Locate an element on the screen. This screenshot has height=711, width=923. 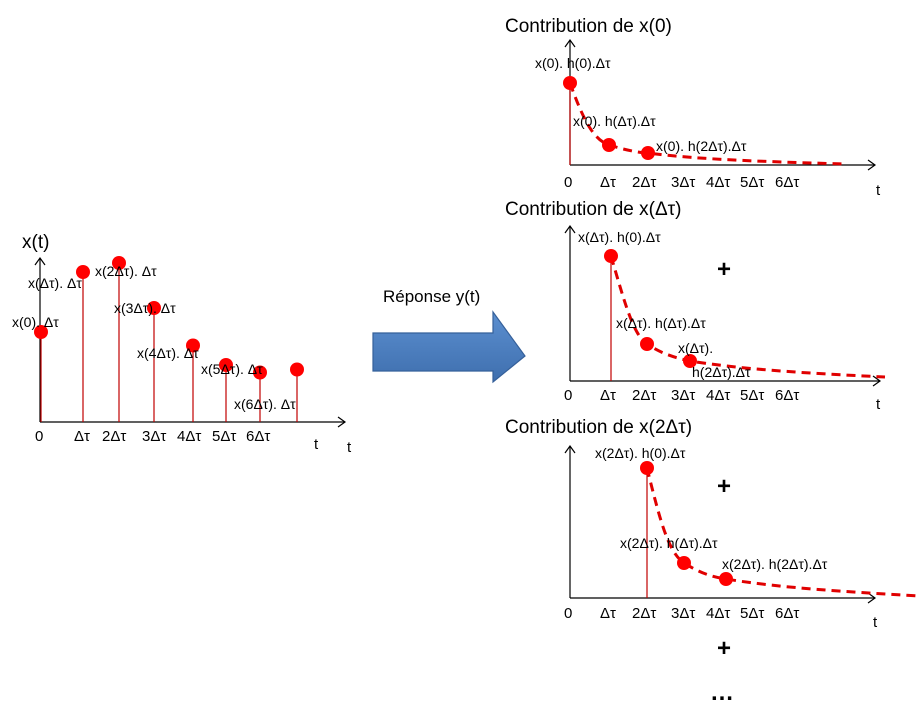
input-samples is located at coordinates (169, 339).